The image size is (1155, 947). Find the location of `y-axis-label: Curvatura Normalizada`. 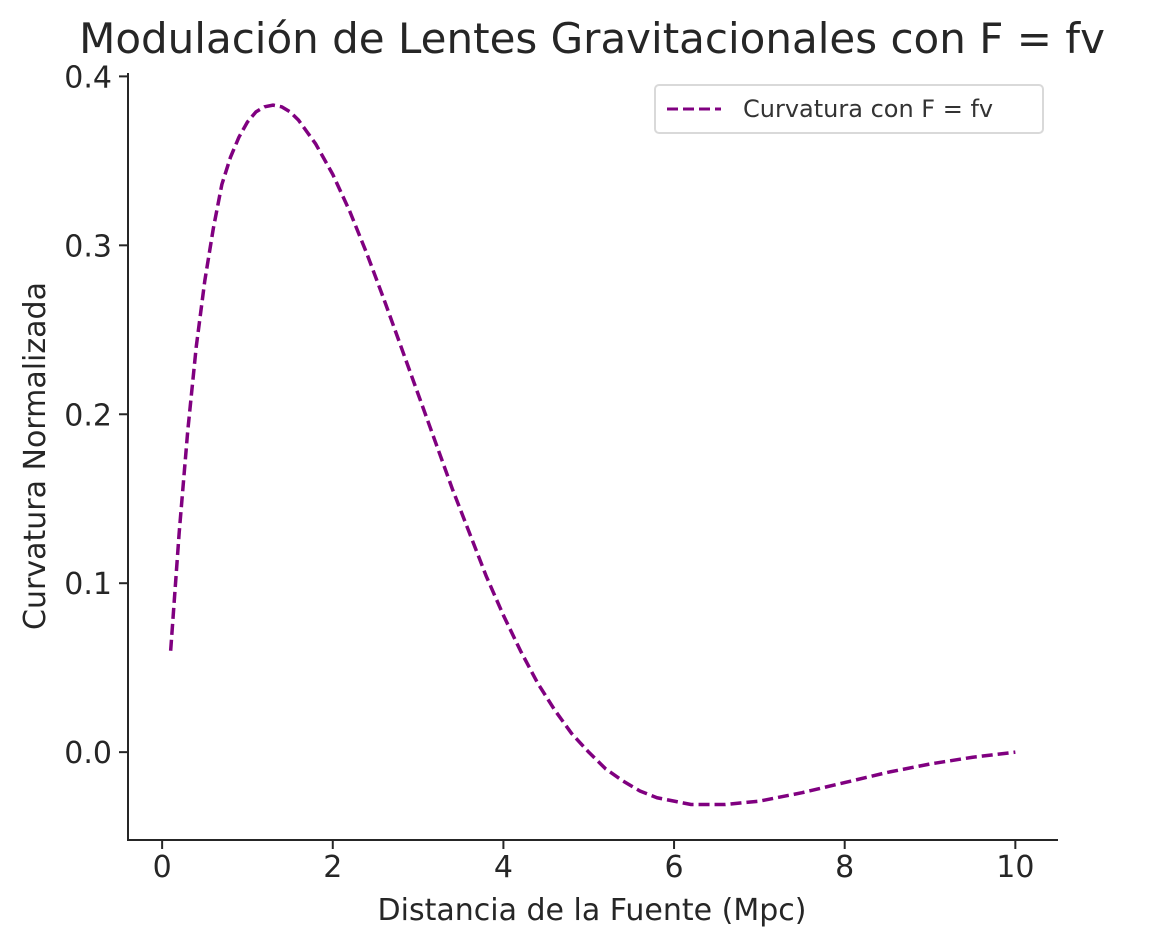

y-axis-label: Curvatura Normalizada is located at coordinates (35, 456).